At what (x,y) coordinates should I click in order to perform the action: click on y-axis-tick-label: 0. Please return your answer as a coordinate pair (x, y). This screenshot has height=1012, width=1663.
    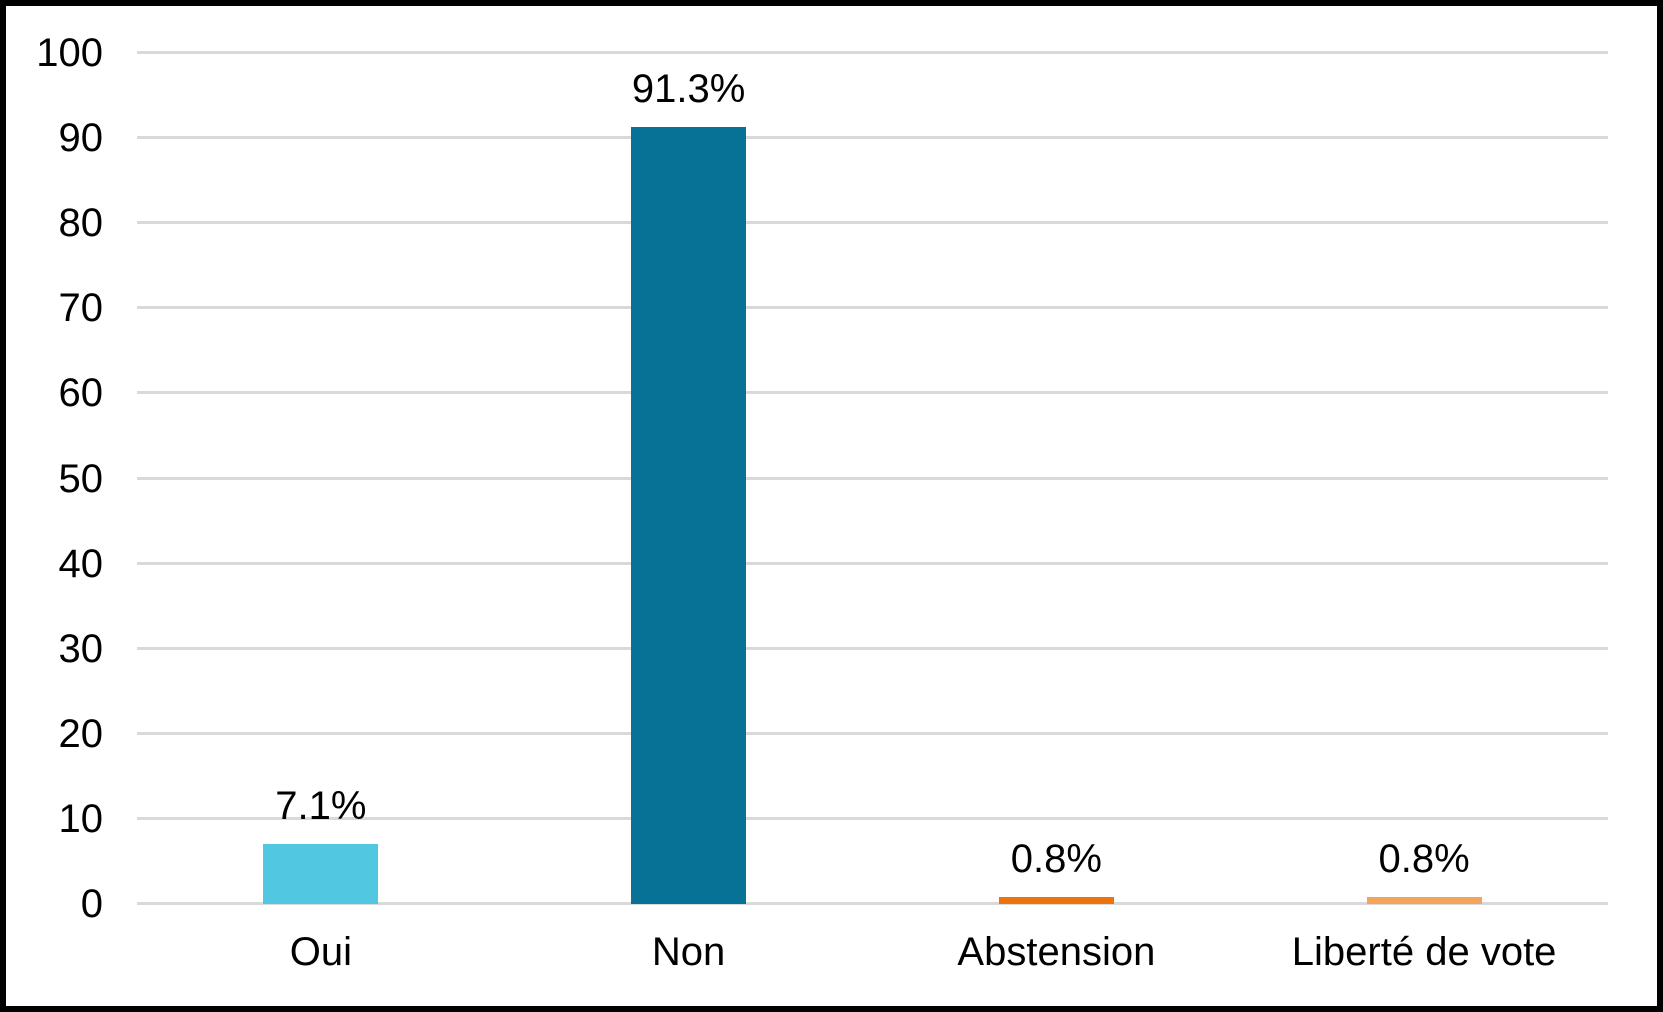
    Looking at the image, I should click on (91, 904).